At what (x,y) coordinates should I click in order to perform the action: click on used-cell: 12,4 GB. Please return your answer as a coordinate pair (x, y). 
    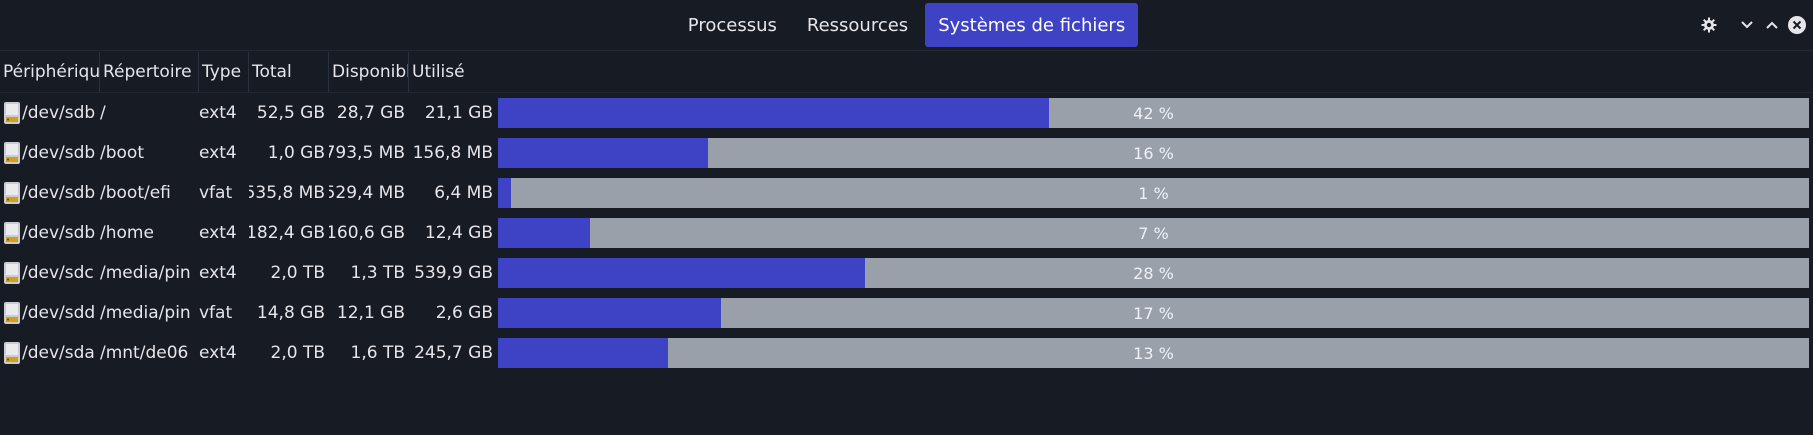
    Looking at the image, I should click on (458, 233).